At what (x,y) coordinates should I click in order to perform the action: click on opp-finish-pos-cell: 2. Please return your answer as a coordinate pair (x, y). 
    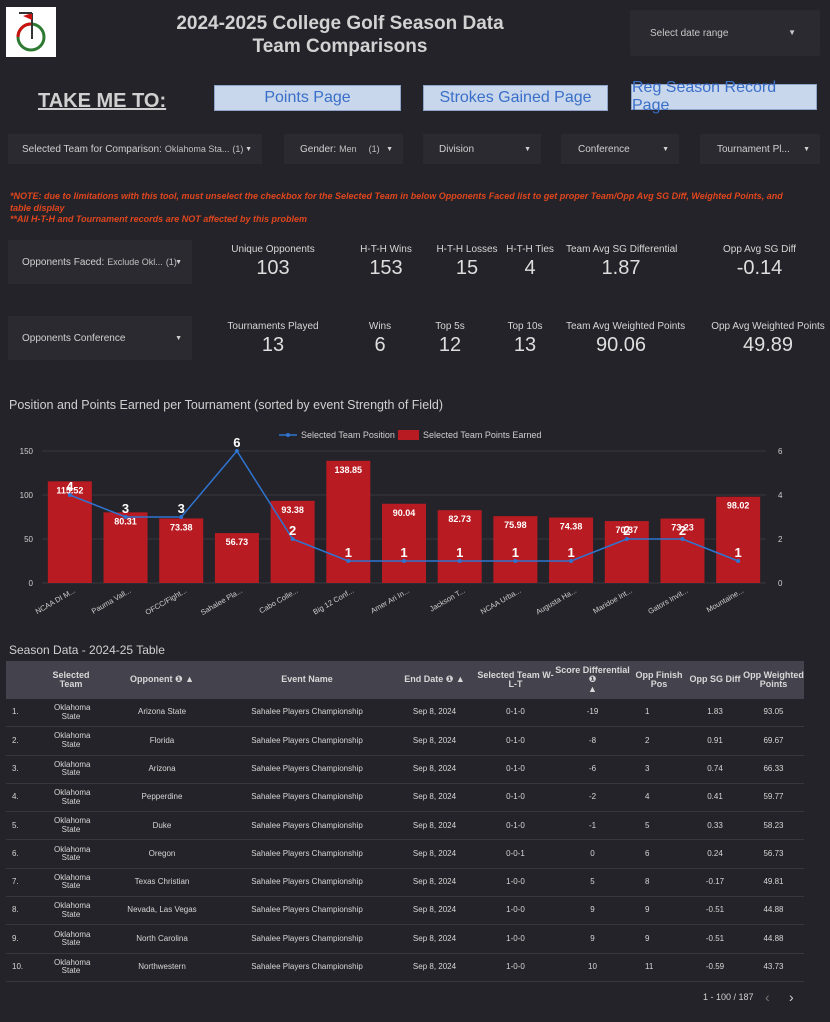
    Looking at the image, I should click on (647, 740).